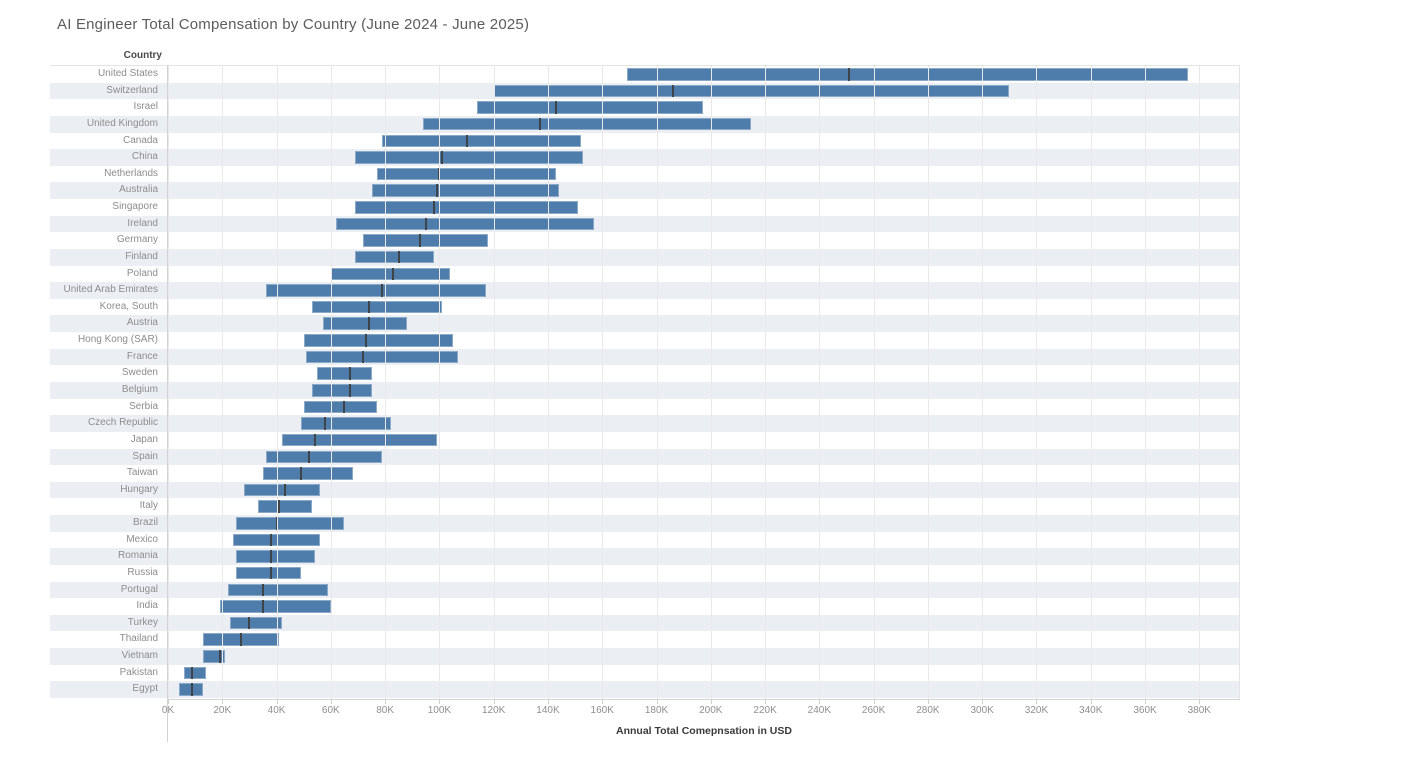 This screenshot has width=1419, height=768. Describe the element at coordinates (142, 356) in the screenshot. I see `country-label: France` at that location.